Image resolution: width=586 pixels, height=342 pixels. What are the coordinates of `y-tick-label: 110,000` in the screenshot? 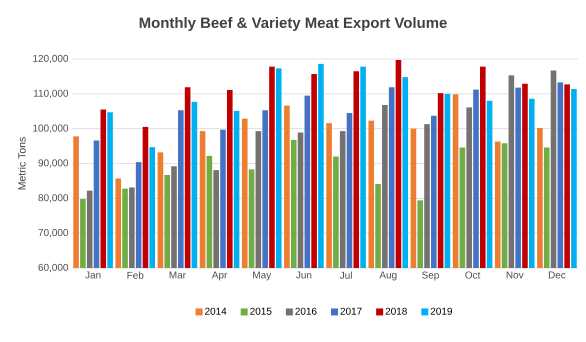 It's located at (51, 94).